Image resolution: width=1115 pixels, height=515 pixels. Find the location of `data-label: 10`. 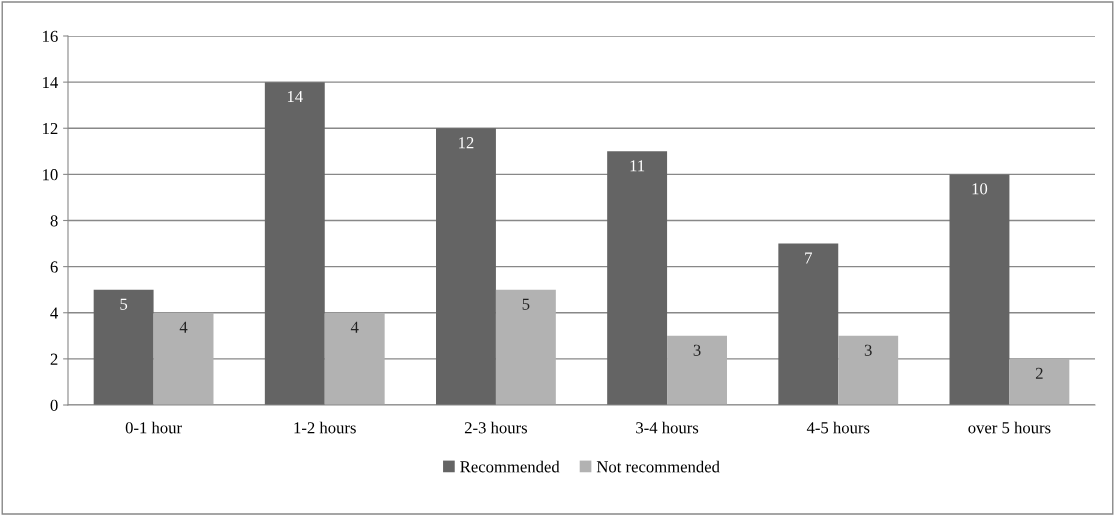

data-label: 10 is located at coordinates (980, 189).